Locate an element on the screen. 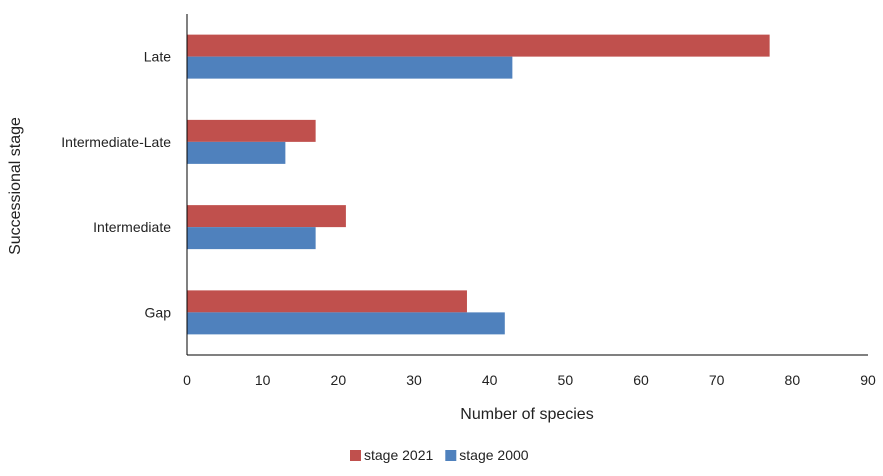 The height and width of the screenshot is (476, 883). category-label-gap: Gap is located at coordinates (158, 312).